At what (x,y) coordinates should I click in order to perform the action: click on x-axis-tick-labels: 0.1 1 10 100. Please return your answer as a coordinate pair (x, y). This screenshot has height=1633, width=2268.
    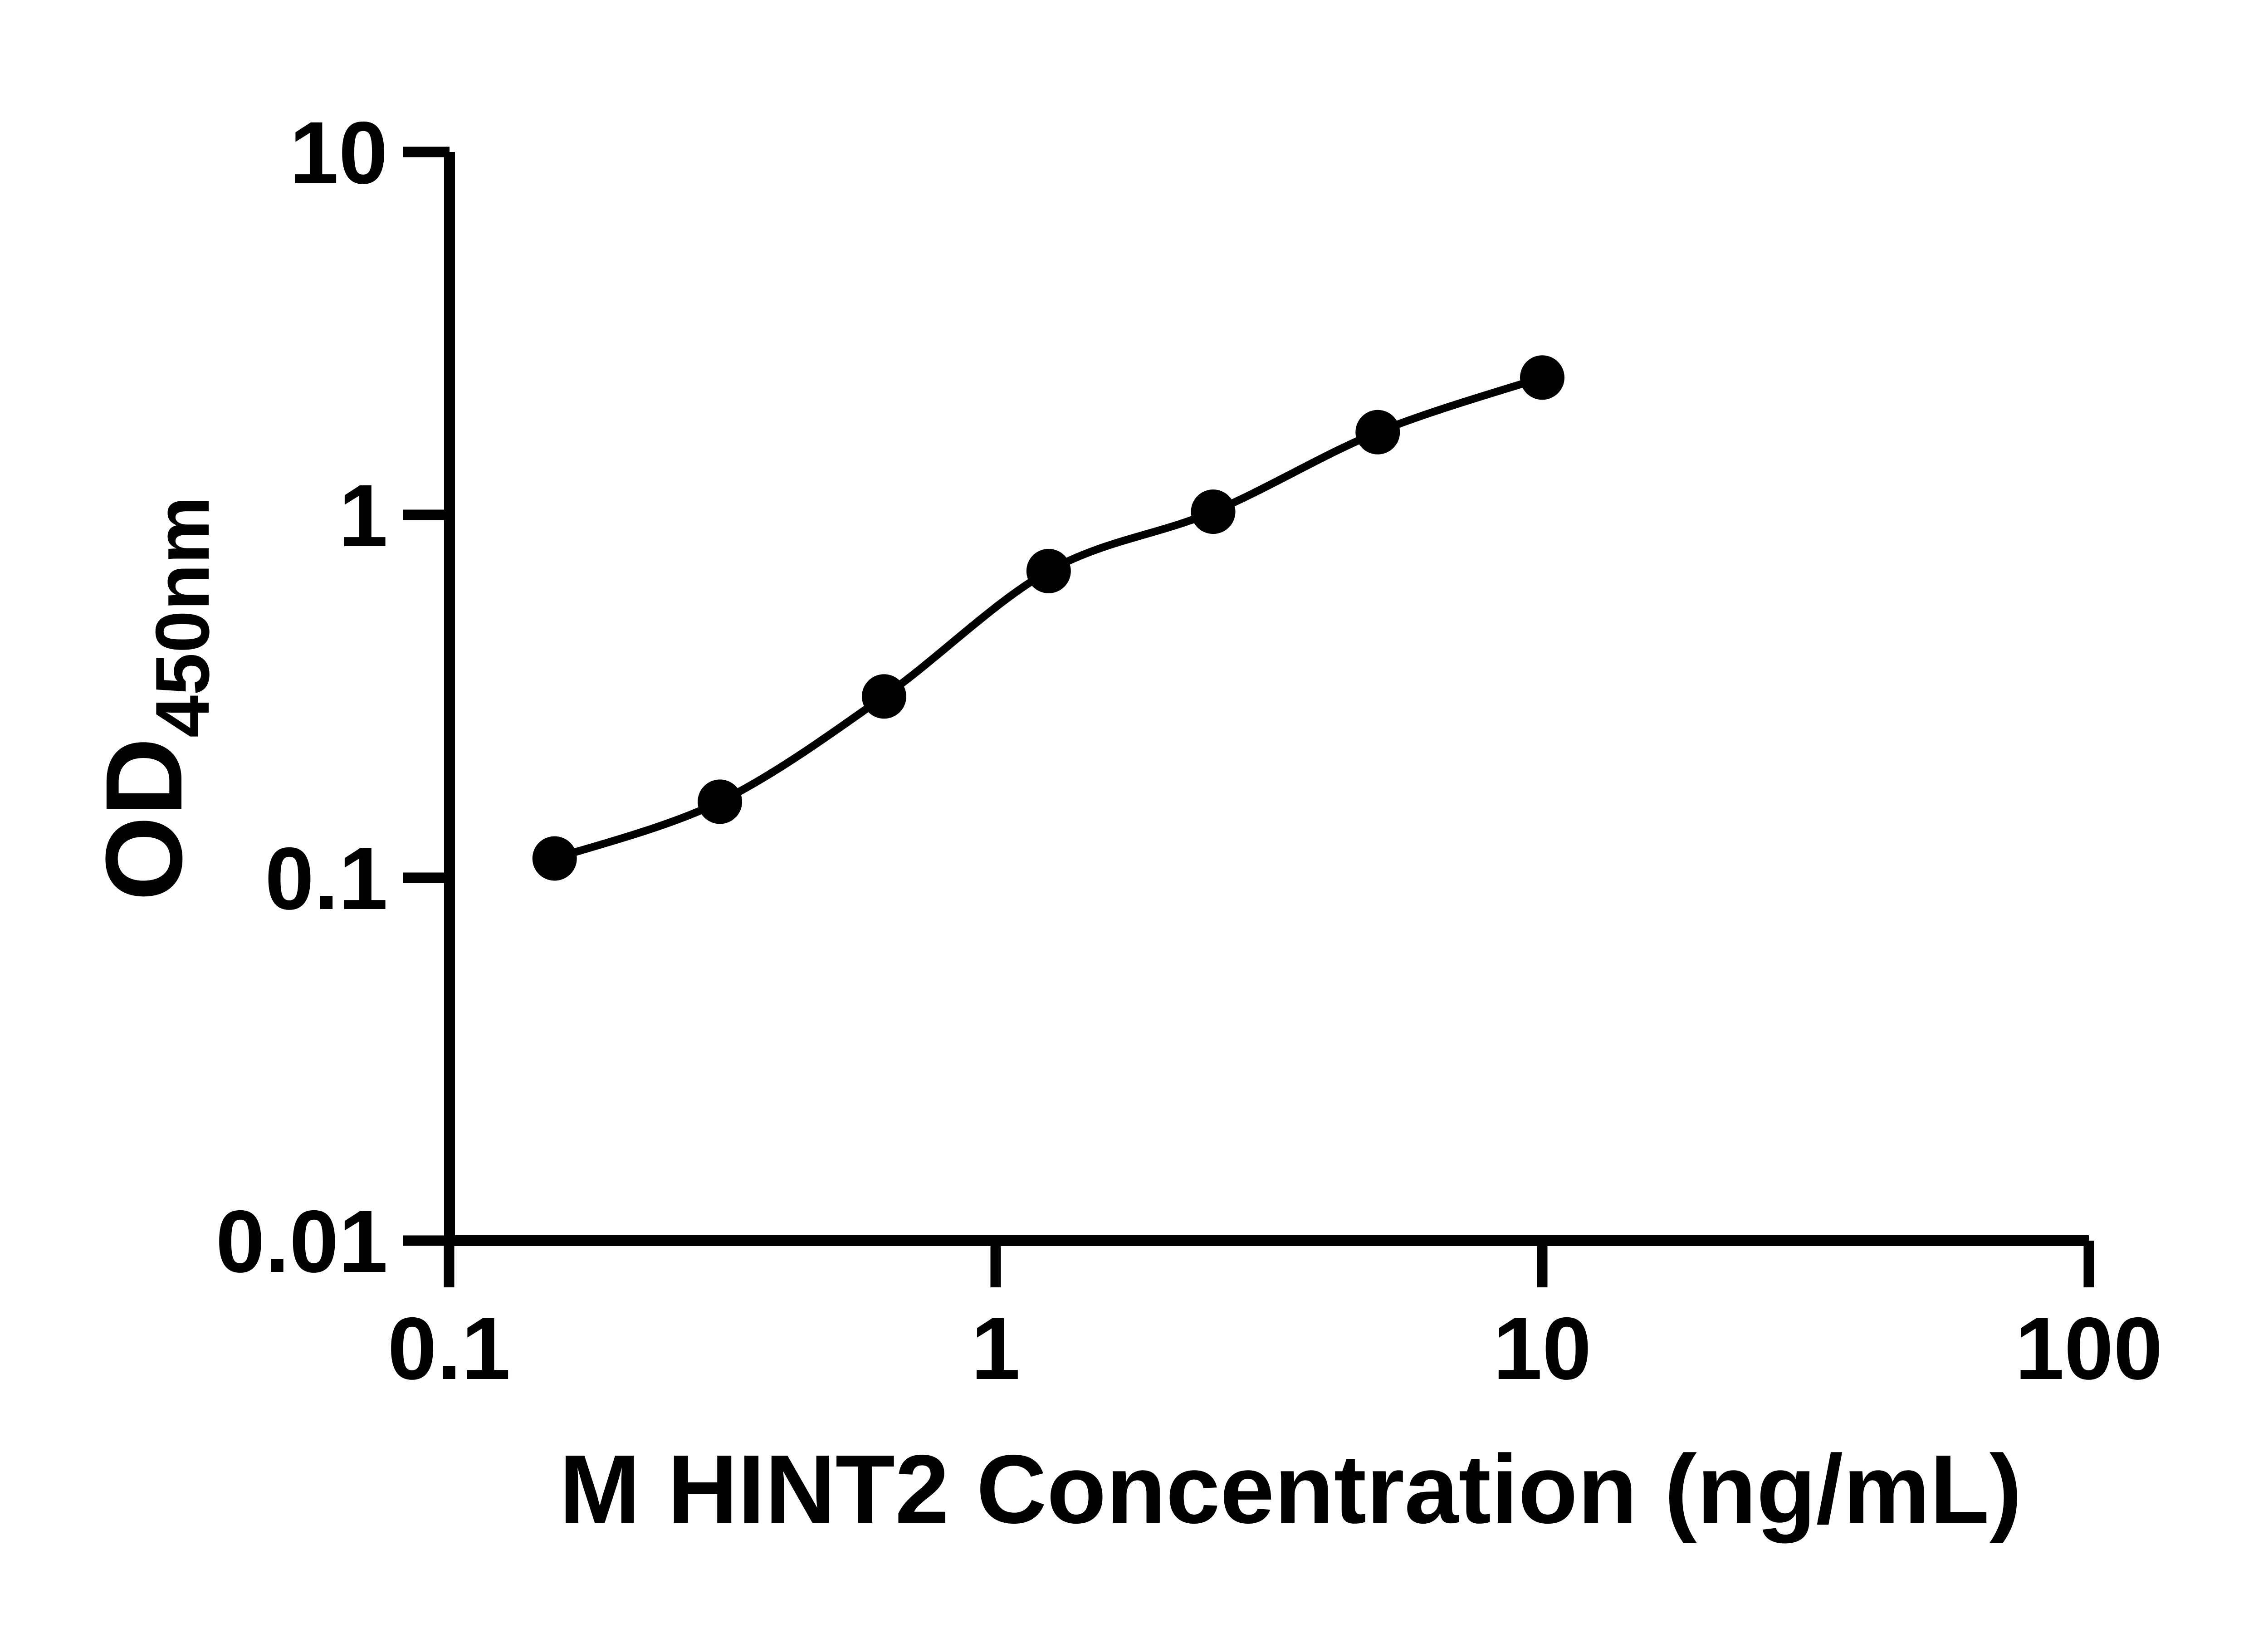
    Looking at the image, I should click on (1275, 1348).